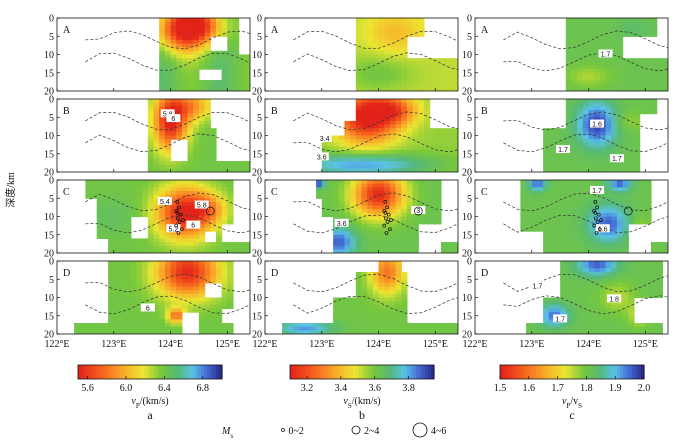  I want to click on colorbar-tick-label: 1.7, so click(557, 388).